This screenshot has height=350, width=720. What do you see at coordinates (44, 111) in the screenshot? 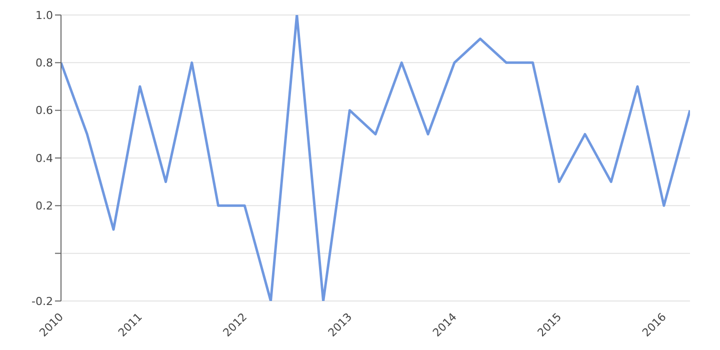
I see `y-tick-label: 0.6` at bounding box center [44, 111].